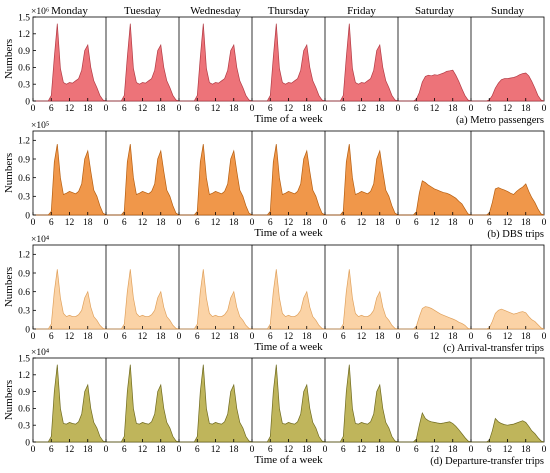  Describe the element at coordinates (40, 12) in the screenshot. I see `y-exponent: ×10⁶` at that location.